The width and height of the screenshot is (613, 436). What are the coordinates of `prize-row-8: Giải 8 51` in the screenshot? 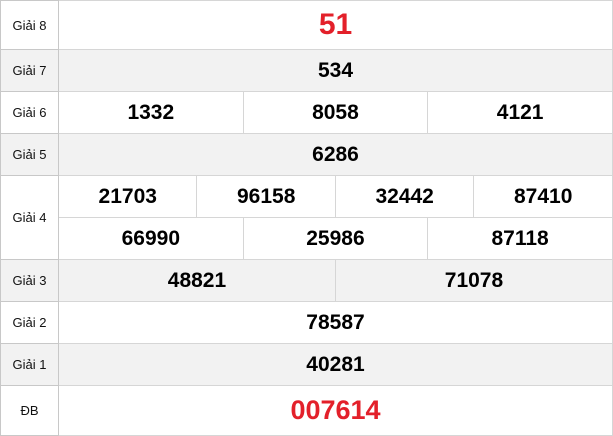 It's located at (306, 25).